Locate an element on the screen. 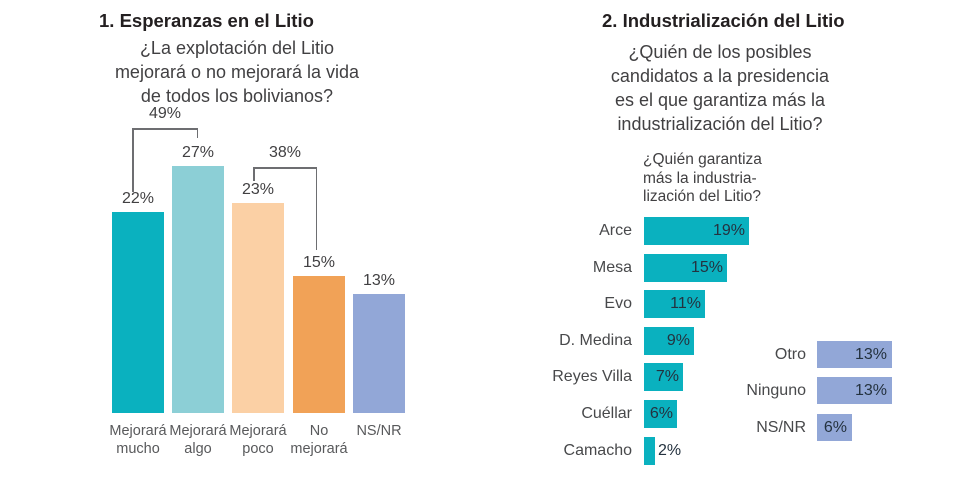 This screenshot has width=960, height=480. chart2-value-label: 2% is located at coordinates (670, 450).